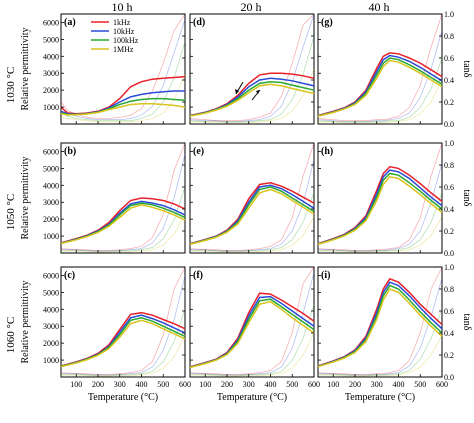 The image size is (474, 423). What do you see at coordinates (11, 85) in the screenshot?
I see `row-title: 1030 °C` at bounding box center [11, 85].